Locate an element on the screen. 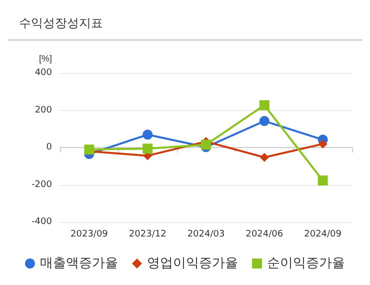 This screenshot has width=370, height=285. y-tick-label: 400 is located at coordinates (43, 73).